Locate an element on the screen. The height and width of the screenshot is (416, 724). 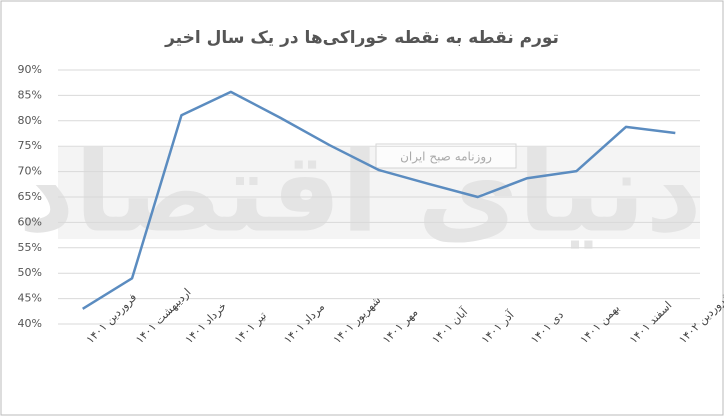
stamp: روزنامه صبح ایران is located at coordinates (446, 157).